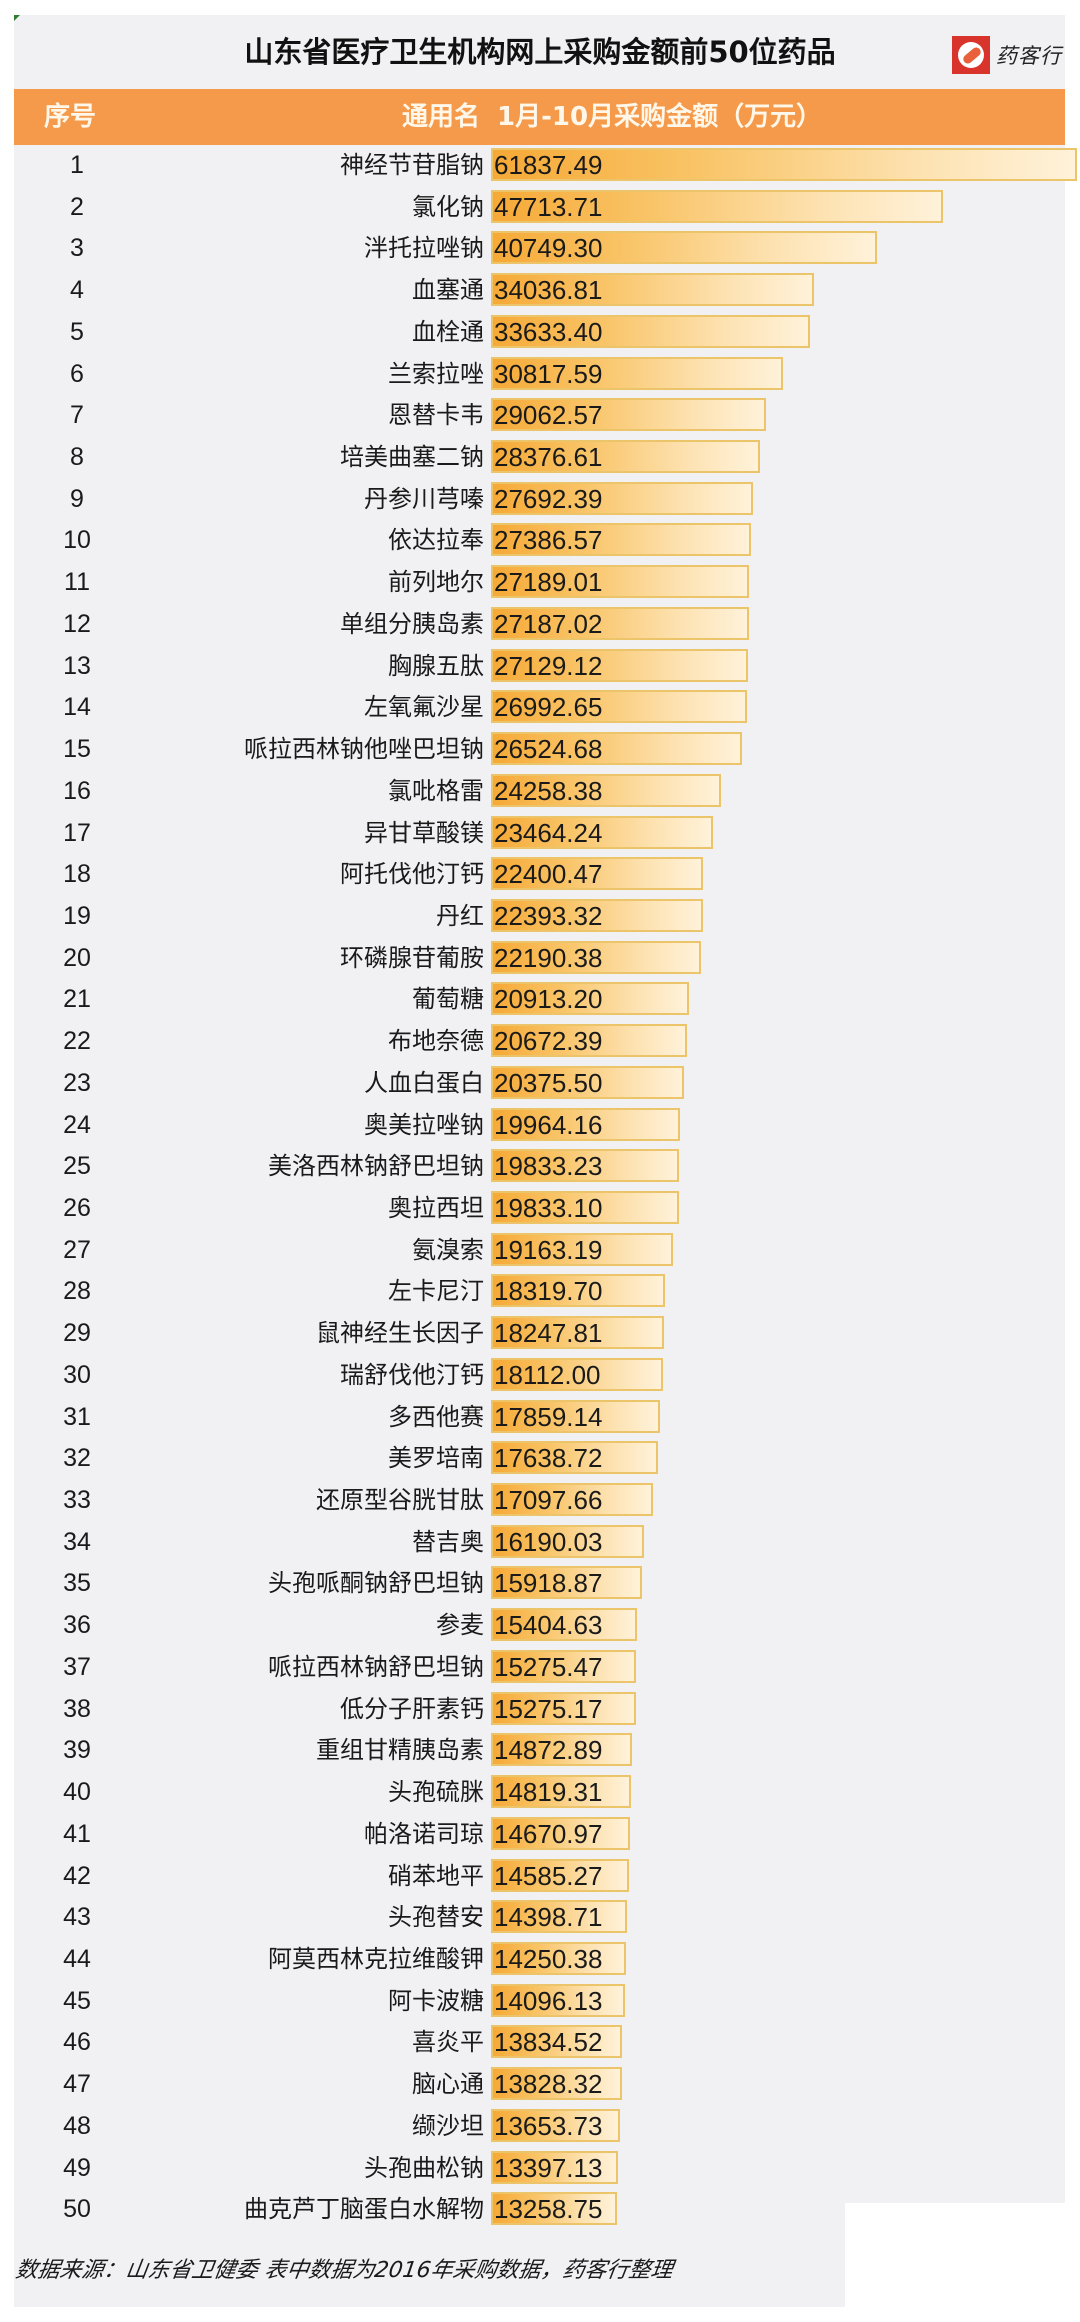  I want to click on pill-icon, so click(971, 55).